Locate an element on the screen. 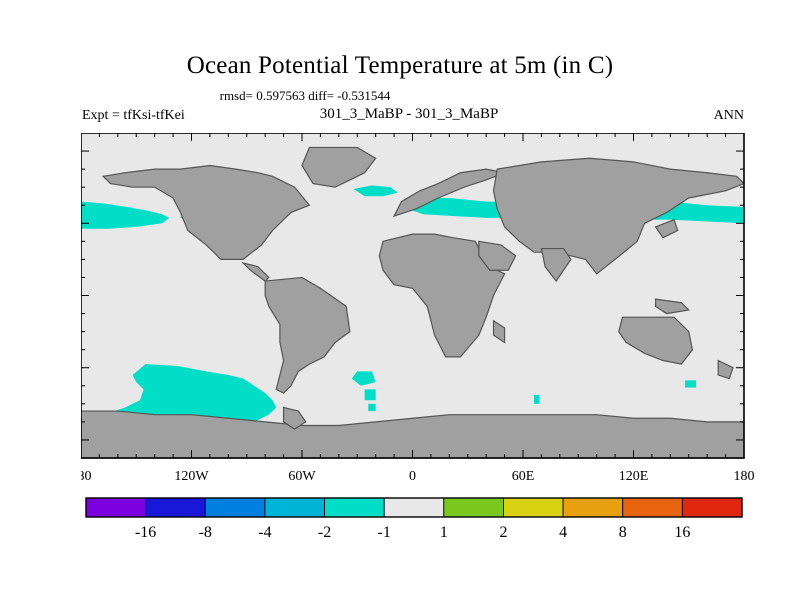 The width and height of the screenshot is (800, 600). colorbar-tick-label: -2 is located at coordinates (324, 532).